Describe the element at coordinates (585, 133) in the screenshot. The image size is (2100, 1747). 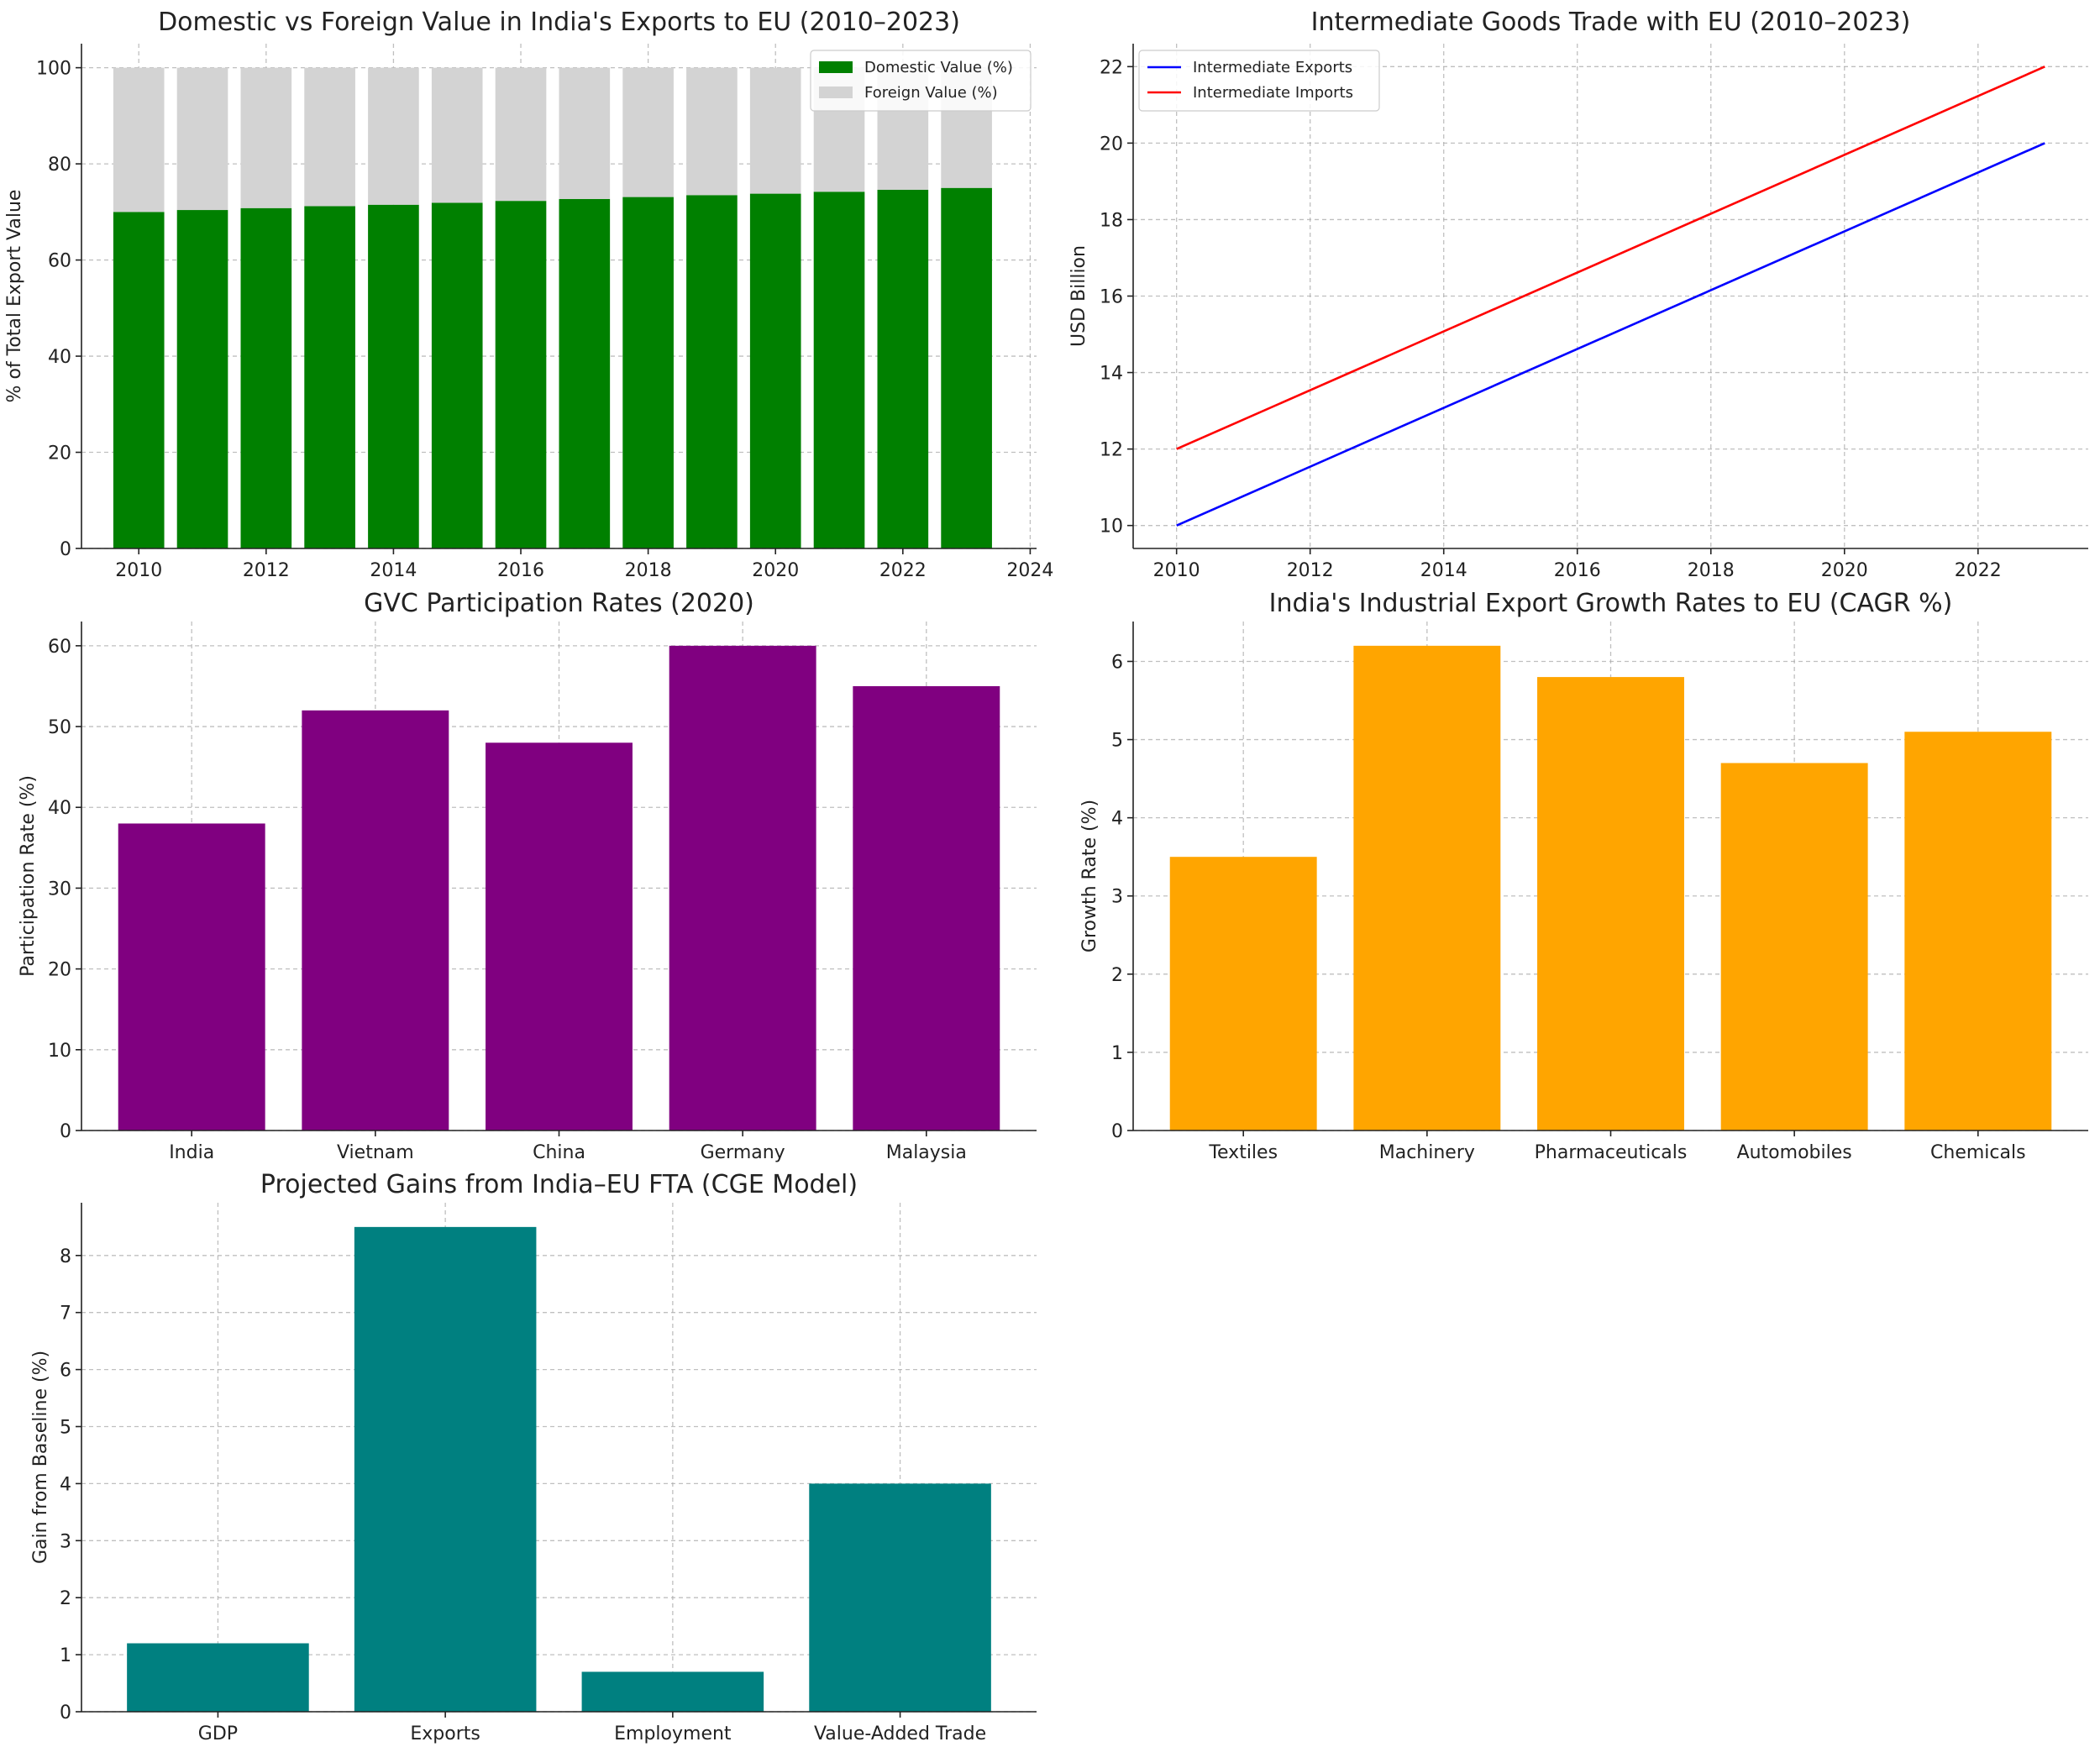
I see `bar-foreign-value-2017` at that location.